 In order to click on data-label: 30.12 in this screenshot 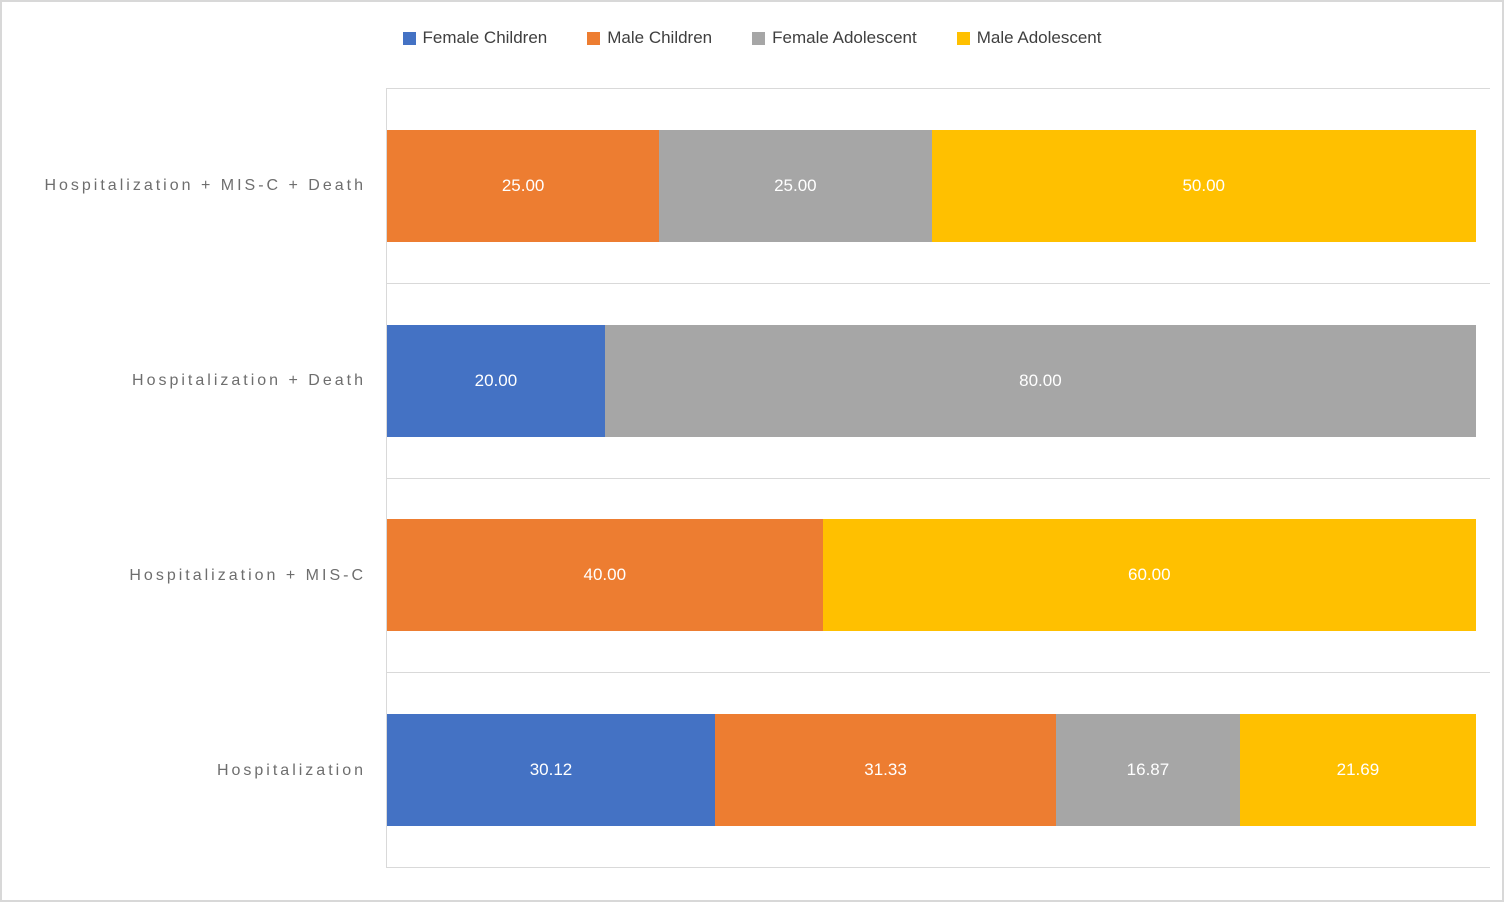, I will do `click(551, 770)`.